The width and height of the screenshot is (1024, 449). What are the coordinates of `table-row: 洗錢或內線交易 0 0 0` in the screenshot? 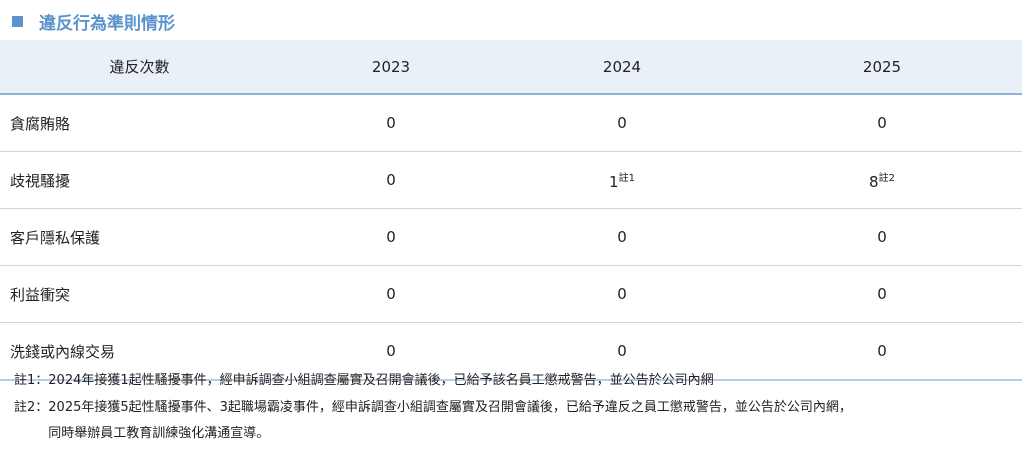 It's located at (511, 351).